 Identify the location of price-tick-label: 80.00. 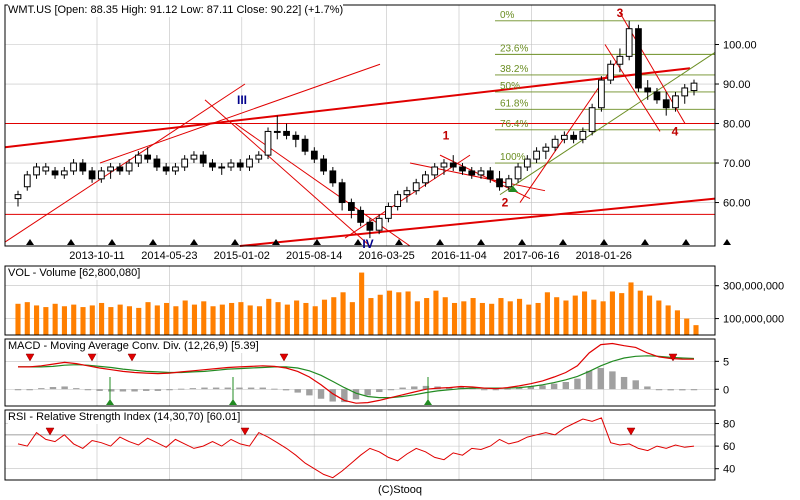
(737, 125).